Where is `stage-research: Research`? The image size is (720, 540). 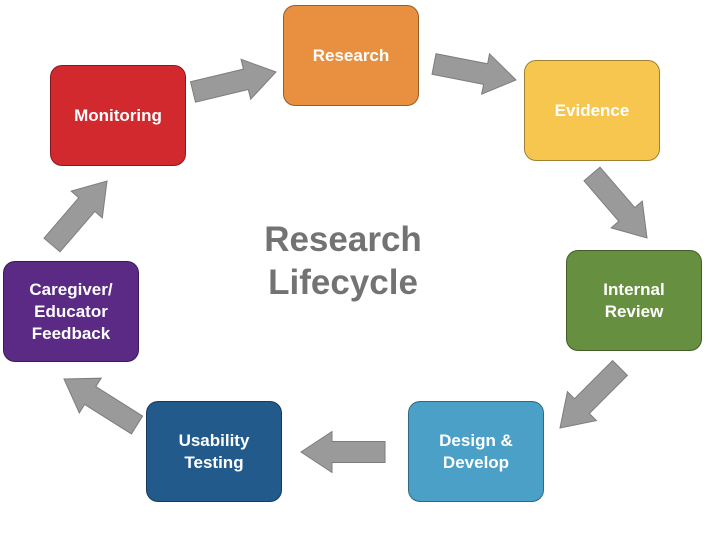
stage-research: Research is located at coordinates (351, 55).